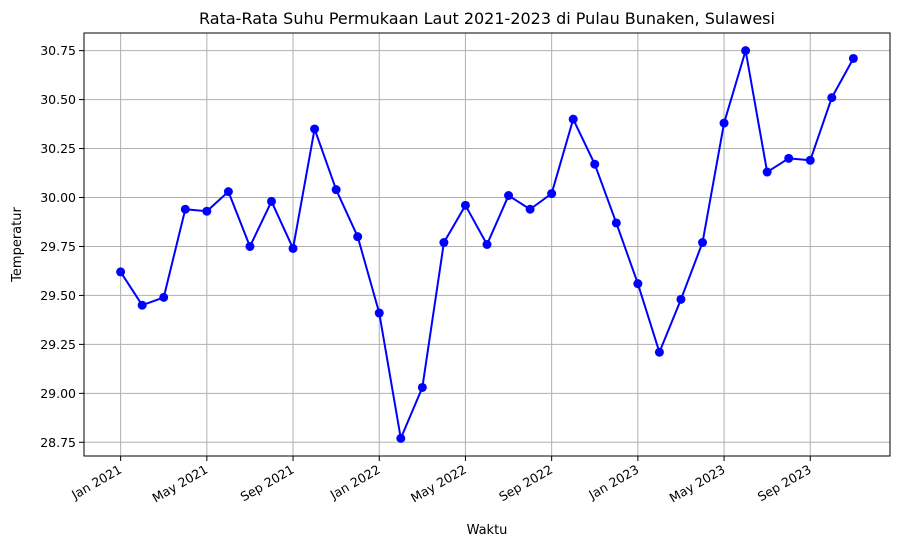 The height and width of the screenshot is (547, 899). I want to click on x-tick-label: May 2022, so click(438, 484).